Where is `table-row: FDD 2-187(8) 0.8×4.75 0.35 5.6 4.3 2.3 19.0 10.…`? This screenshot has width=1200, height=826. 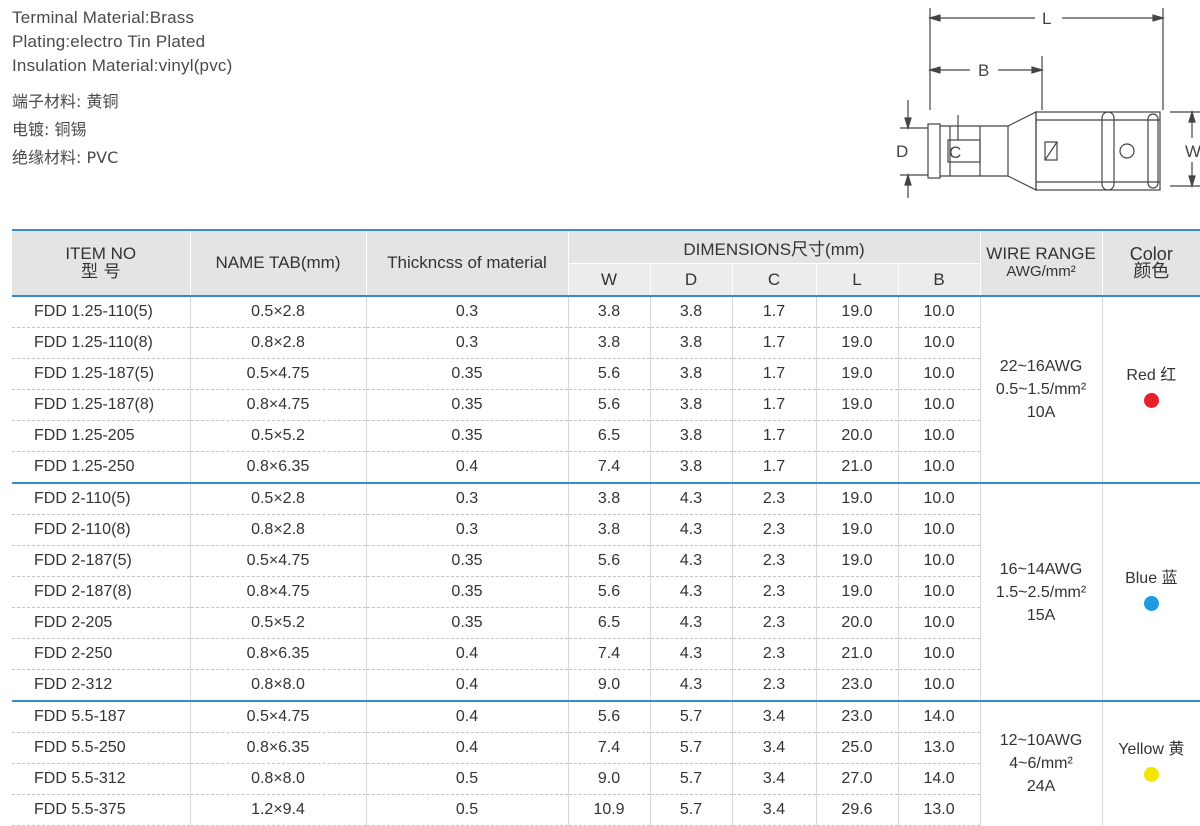 table-row: FDD 2-187(8) 0.8×4.75 0.35 5.6 4.3 2.3 19.0 10.… is located at coordinates (606, 592).